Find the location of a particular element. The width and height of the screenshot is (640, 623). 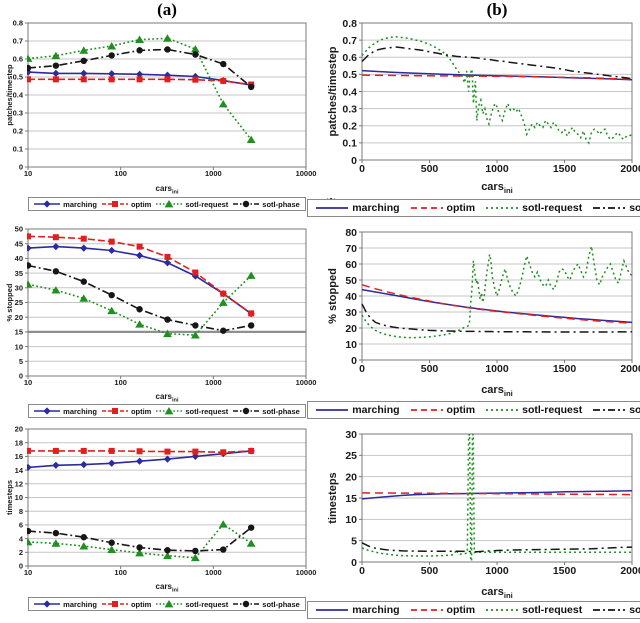

x-axis-label-a-i: carsini is located at coordinates (167, 190).